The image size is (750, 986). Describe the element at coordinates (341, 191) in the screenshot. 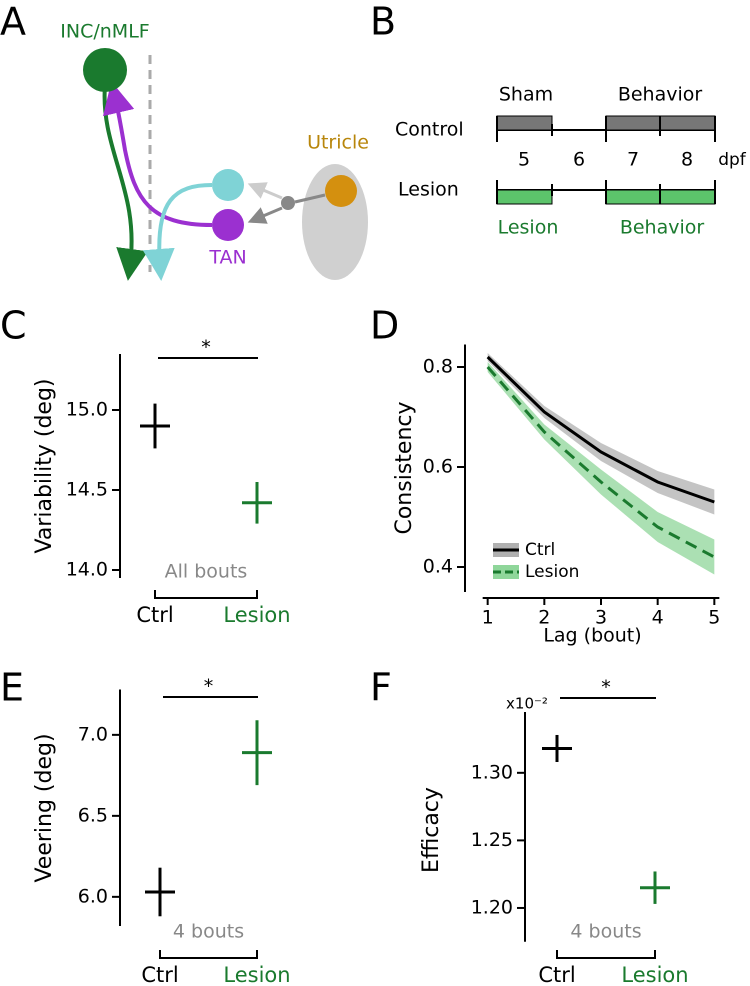

I see `utricle-node` at that location.